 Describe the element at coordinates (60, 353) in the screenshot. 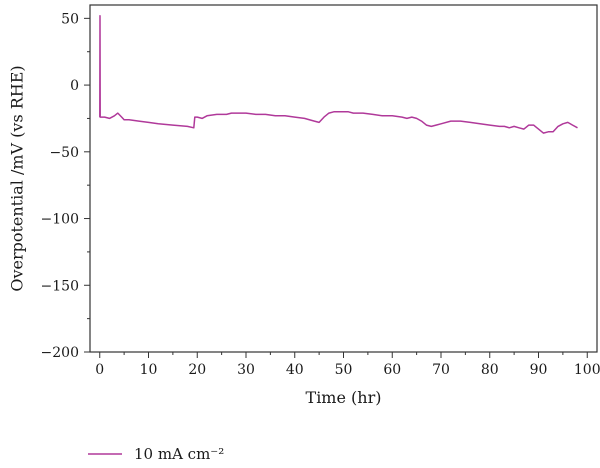

I see `y-tick-label: −200` at that location.